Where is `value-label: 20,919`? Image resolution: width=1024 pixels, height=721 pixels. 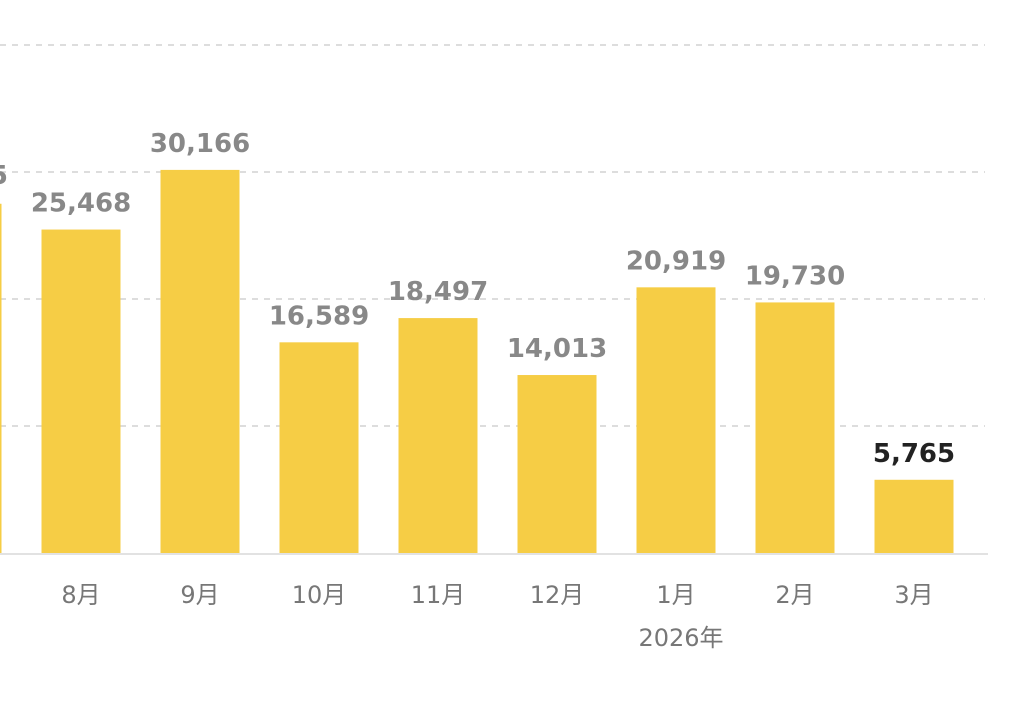
value-label: 20,919 is located at coordinates (676, 261).